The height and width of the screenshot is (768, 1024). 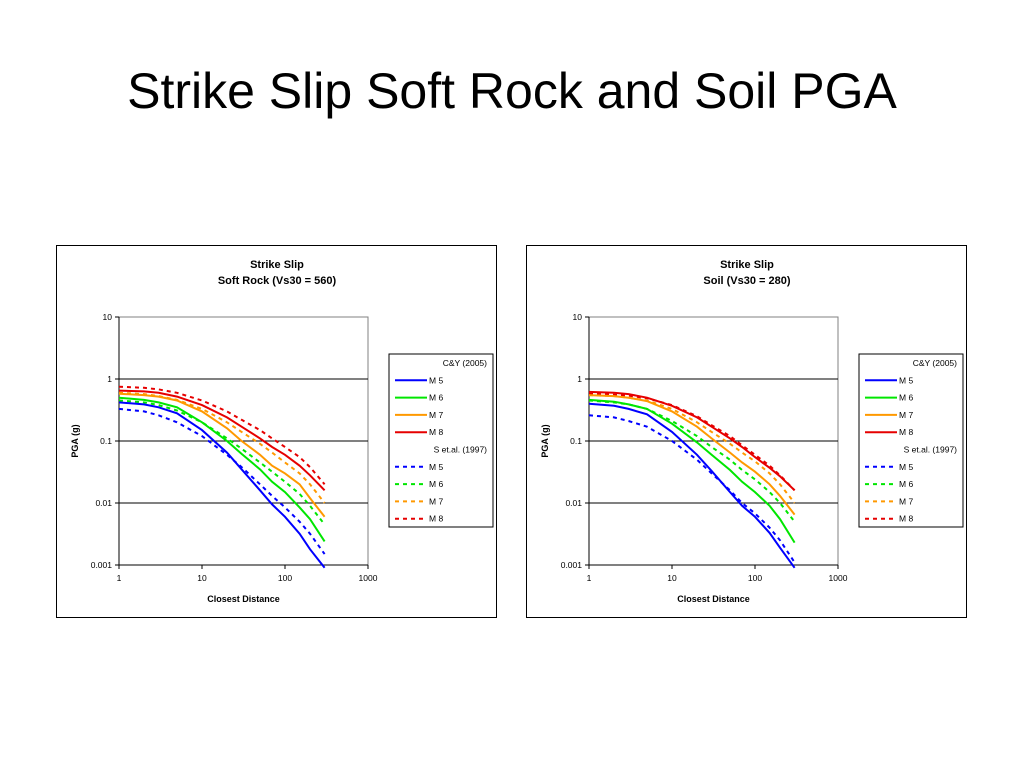 I want to click on slide-title: Strike Slip Soft Rock and Soil PGA, so click(x=512, y=91).